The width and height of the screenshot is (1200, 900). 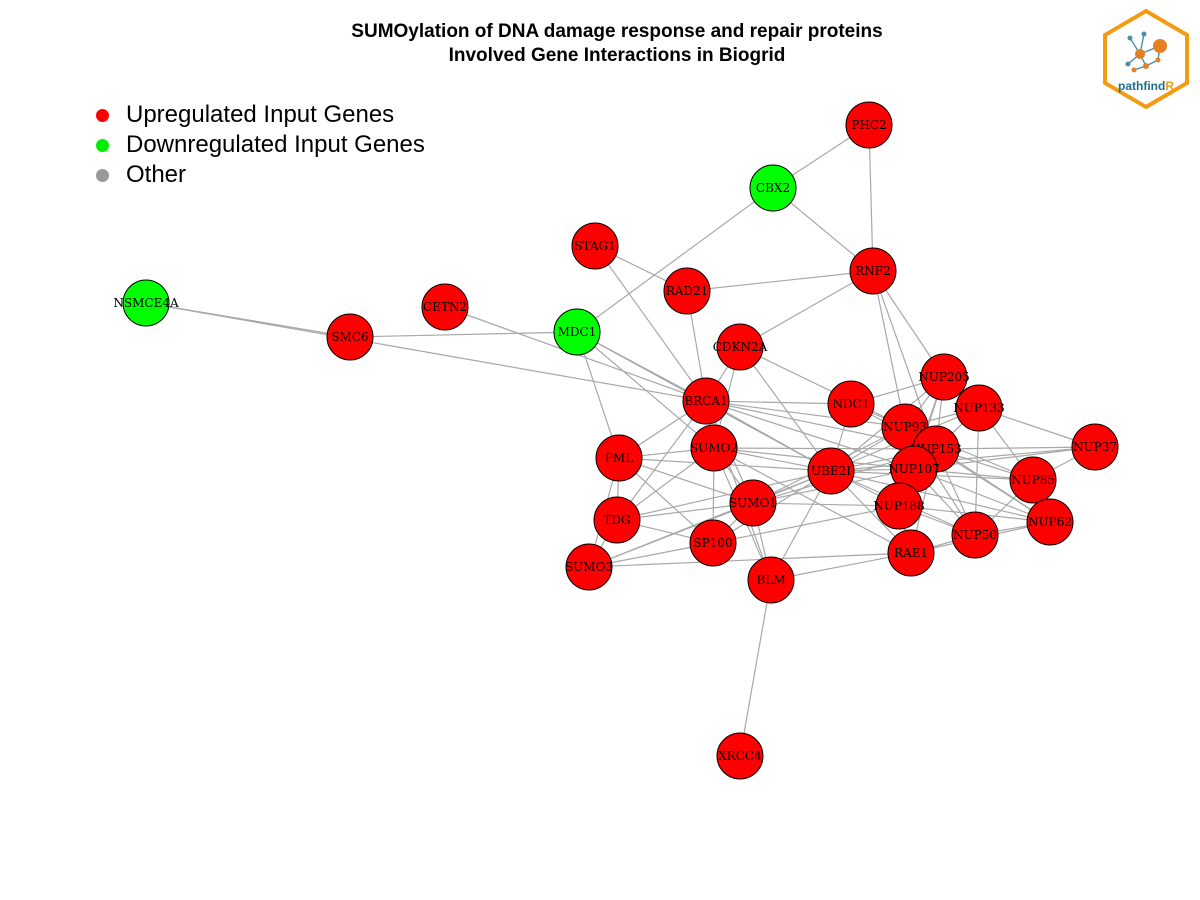 I want to click on node-circle-nup205, so click(x=944, y=377).